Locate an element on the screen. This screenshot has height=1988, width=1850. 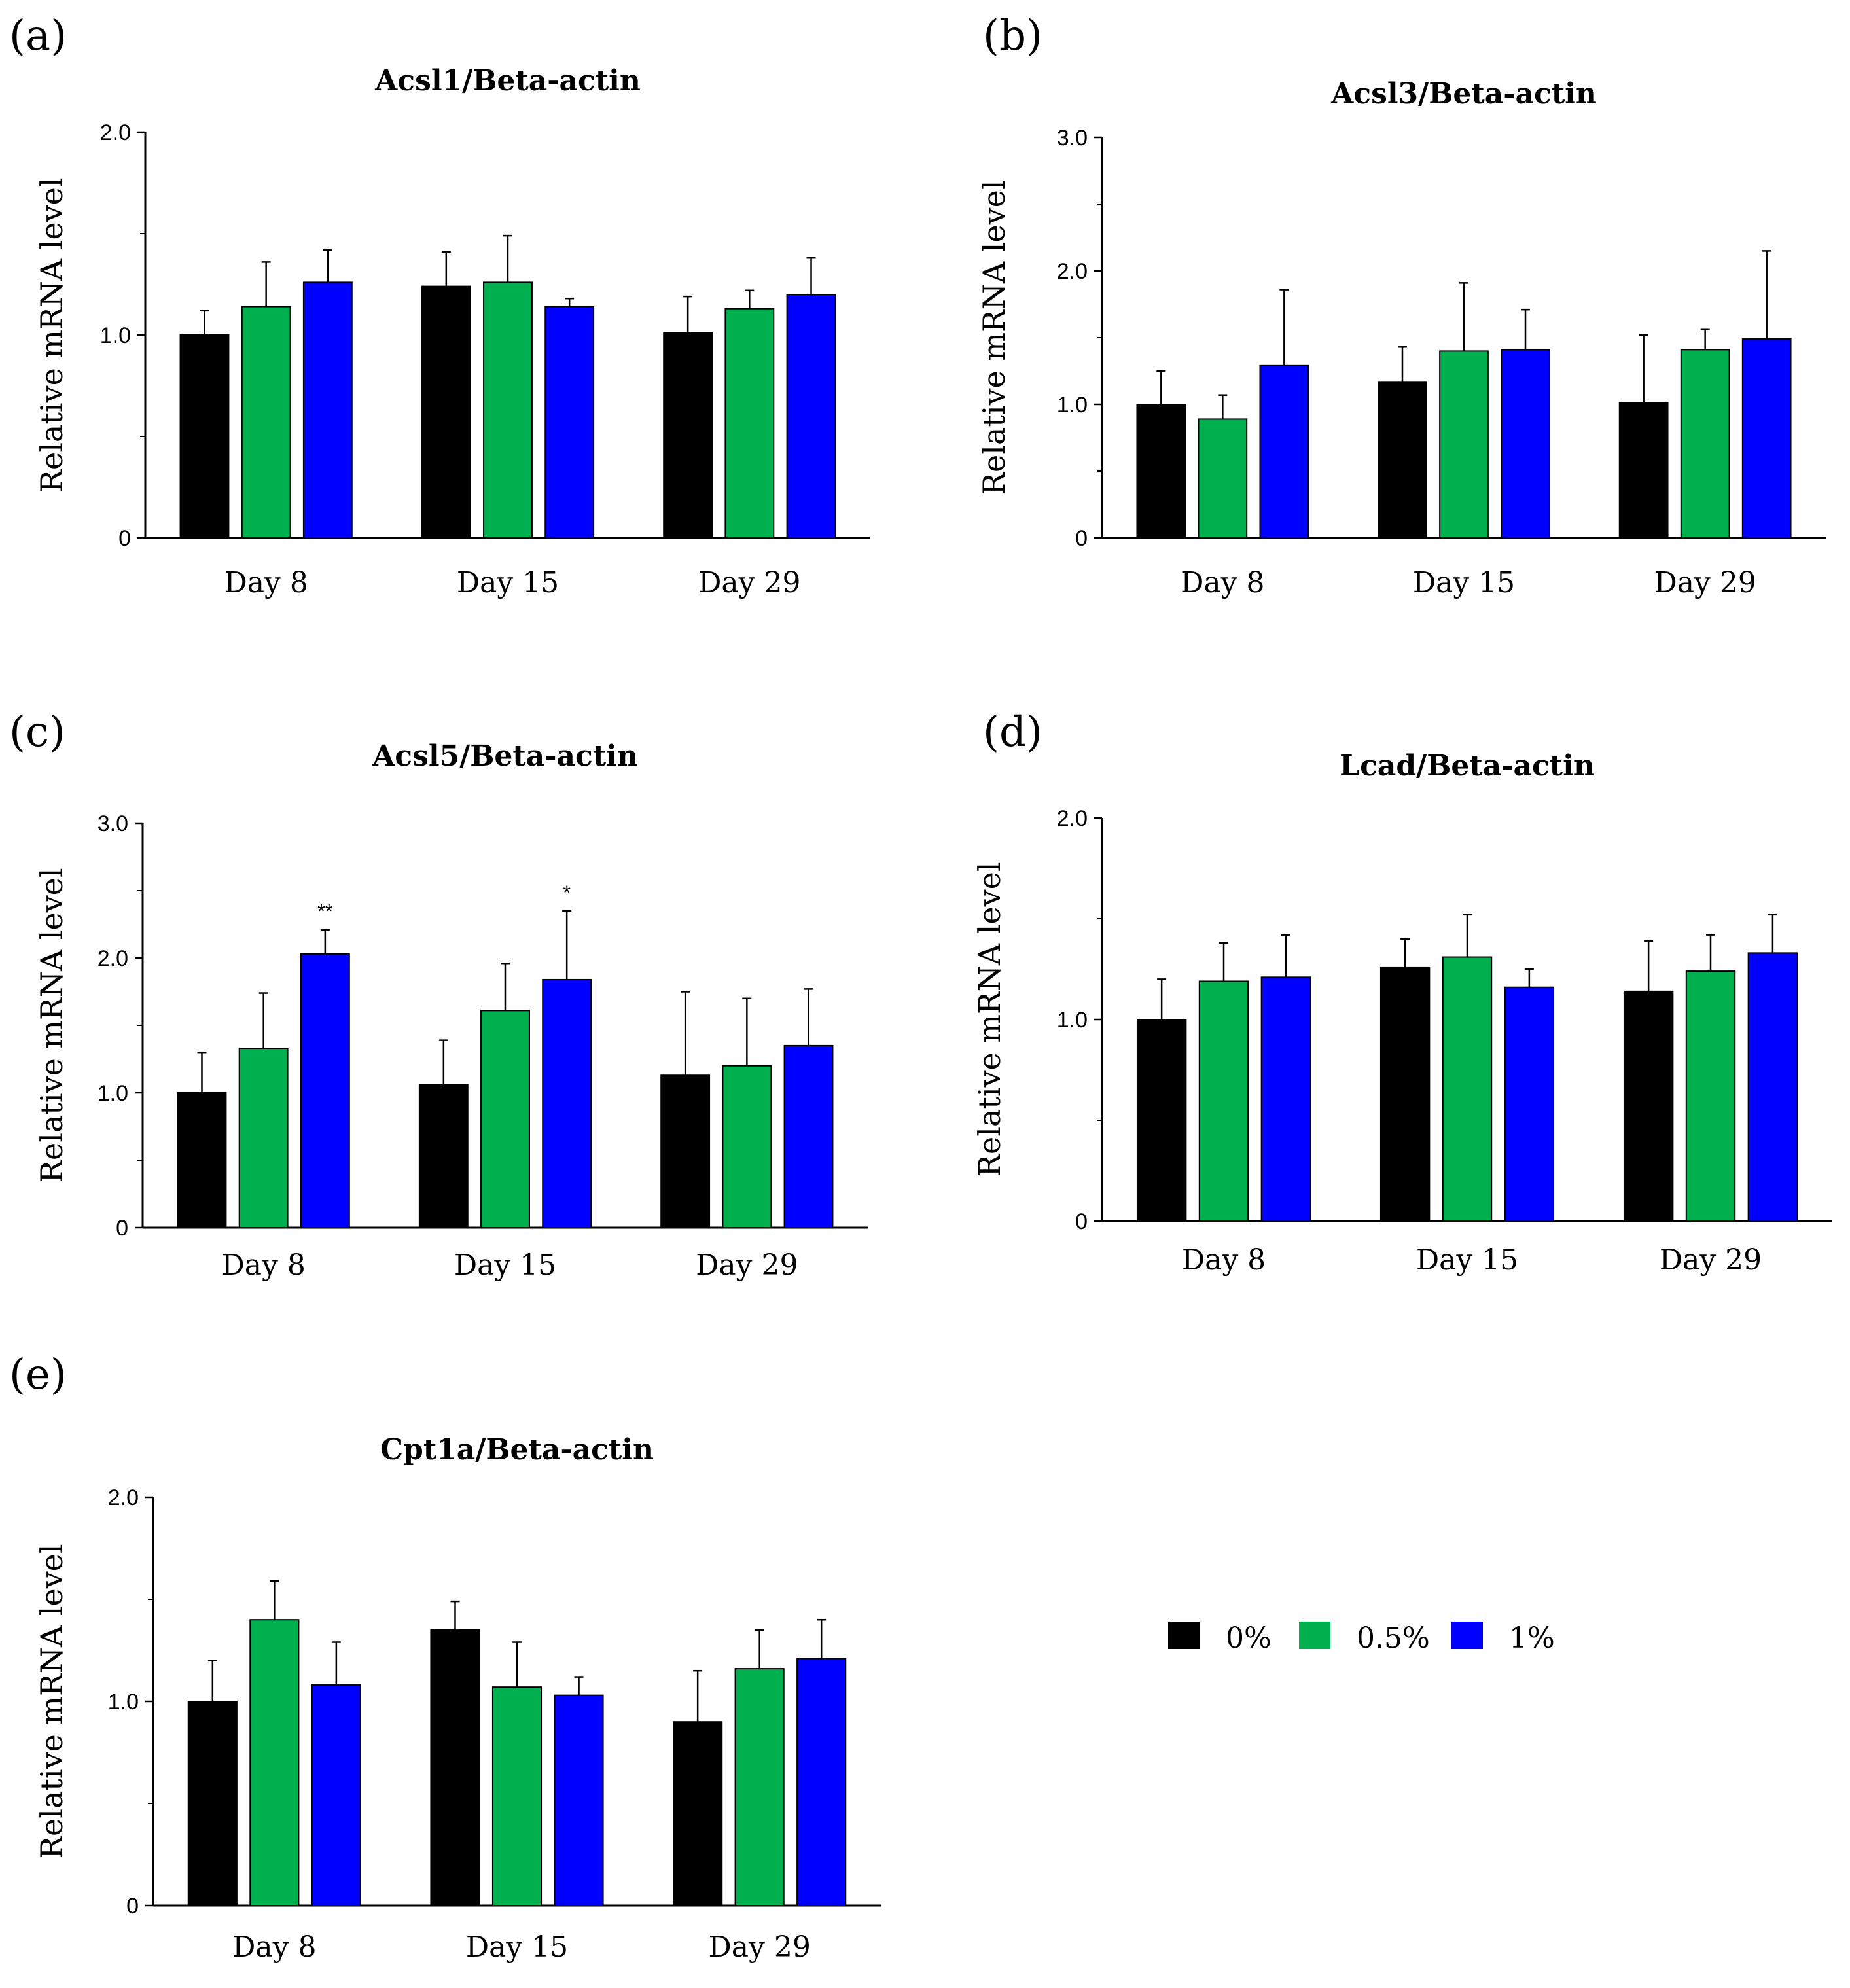
chart-title: Acsl3/Beta-actin is located at coordinates (1463, 94).